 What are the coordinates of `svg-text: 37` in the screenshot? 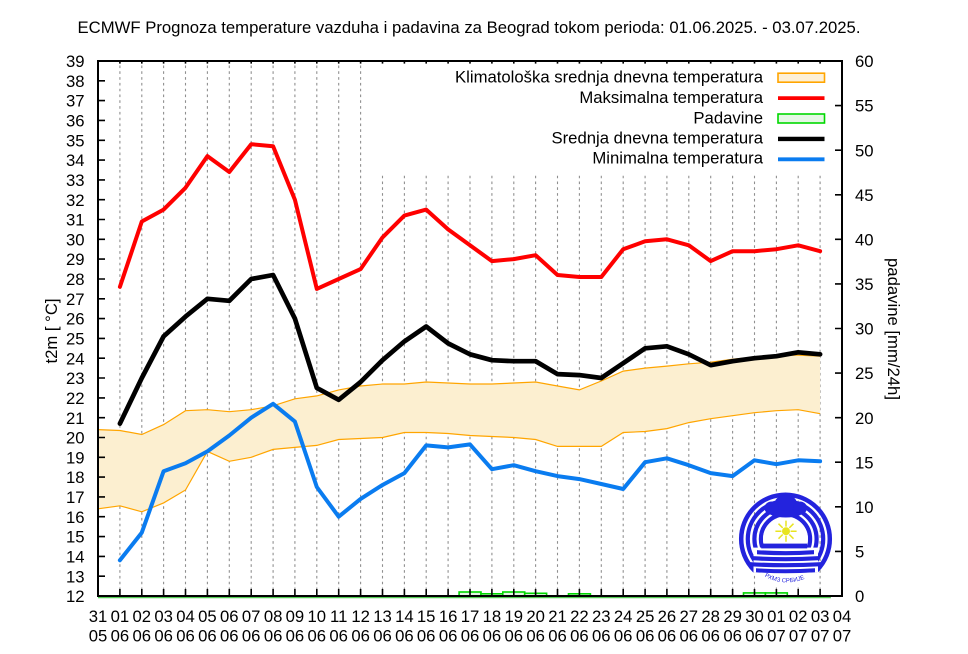 It's located at (75, 101).